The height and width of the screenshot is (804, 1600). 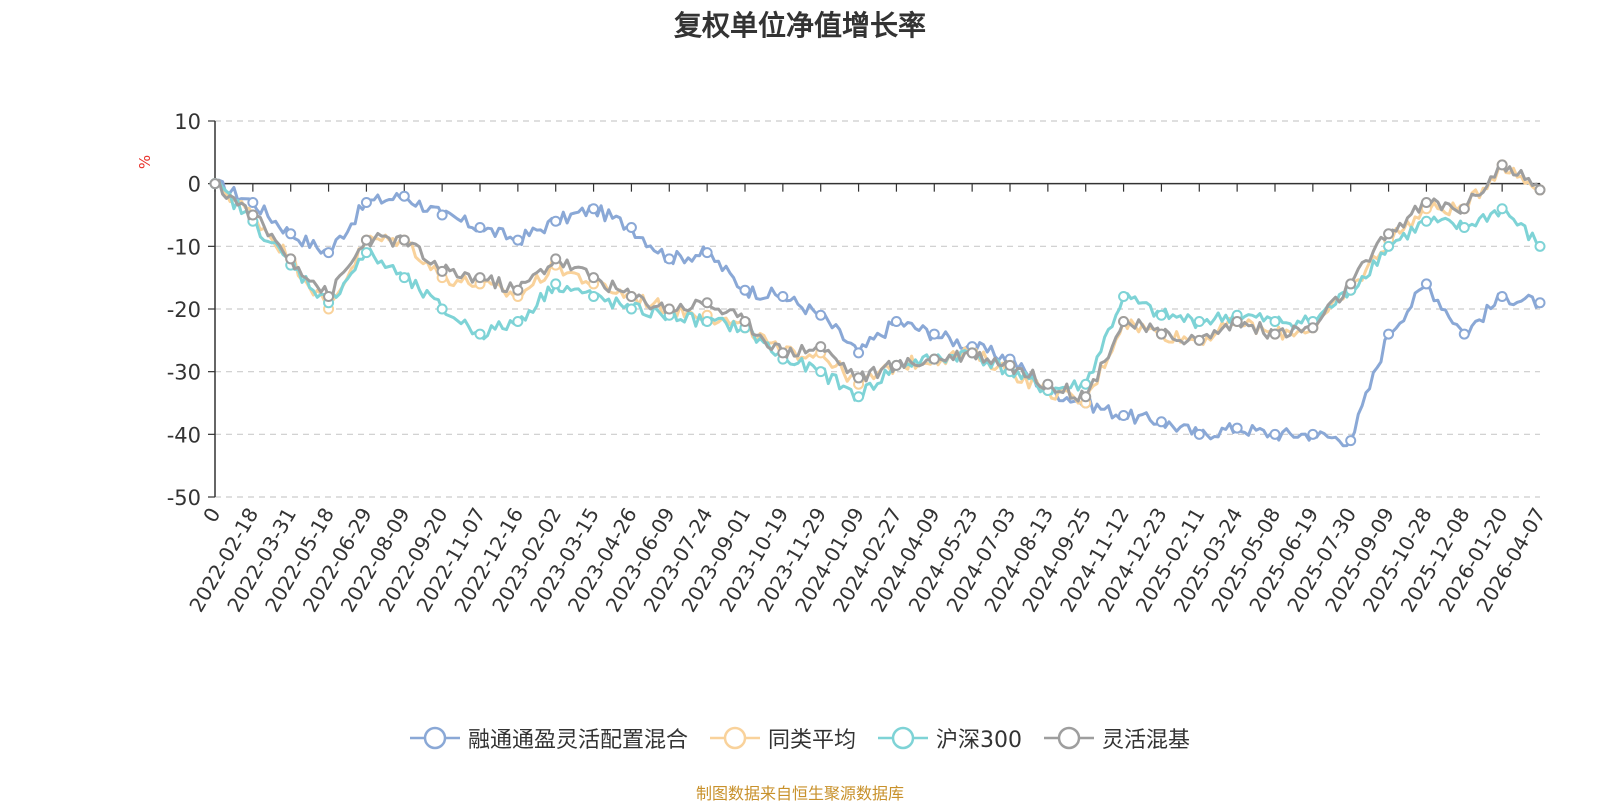 I want to click on chart-title: 复权单位净值增长率, so click(x=799, y=25).